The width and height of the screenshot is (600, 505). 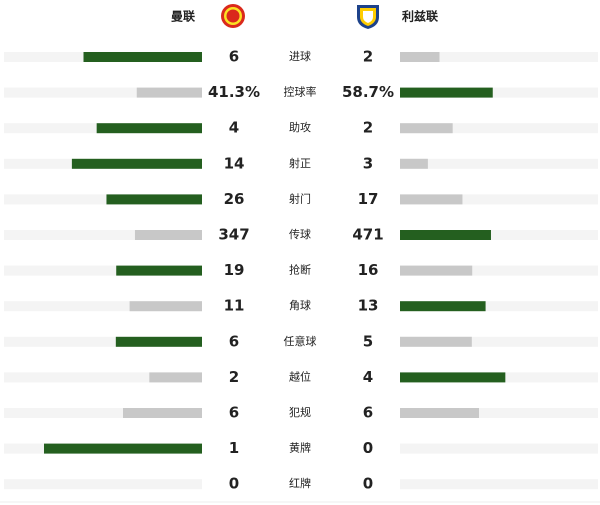 I want to click on home-team: 曼联, so click(x=183, y=17).